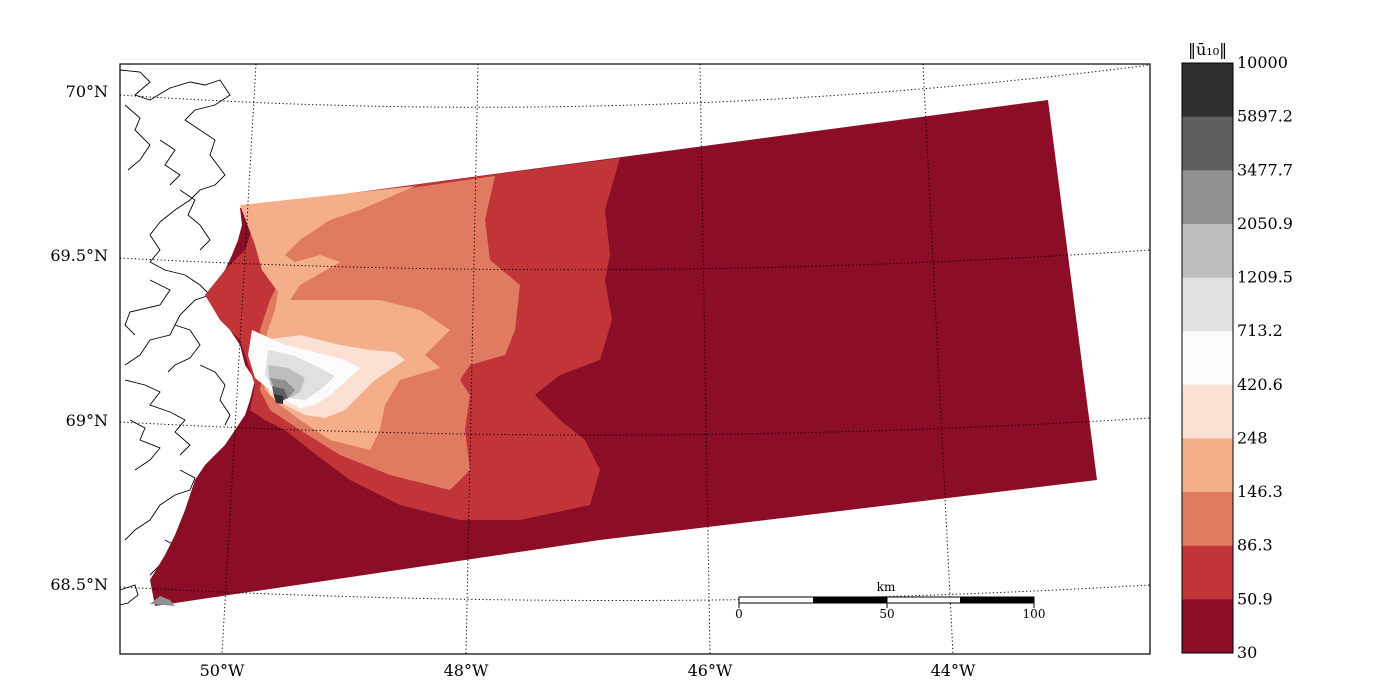  What do you see at coordinates (710, 670) in the screenshot?
I see `lon-label-46: 46°W` at bounding box center [710, 670].